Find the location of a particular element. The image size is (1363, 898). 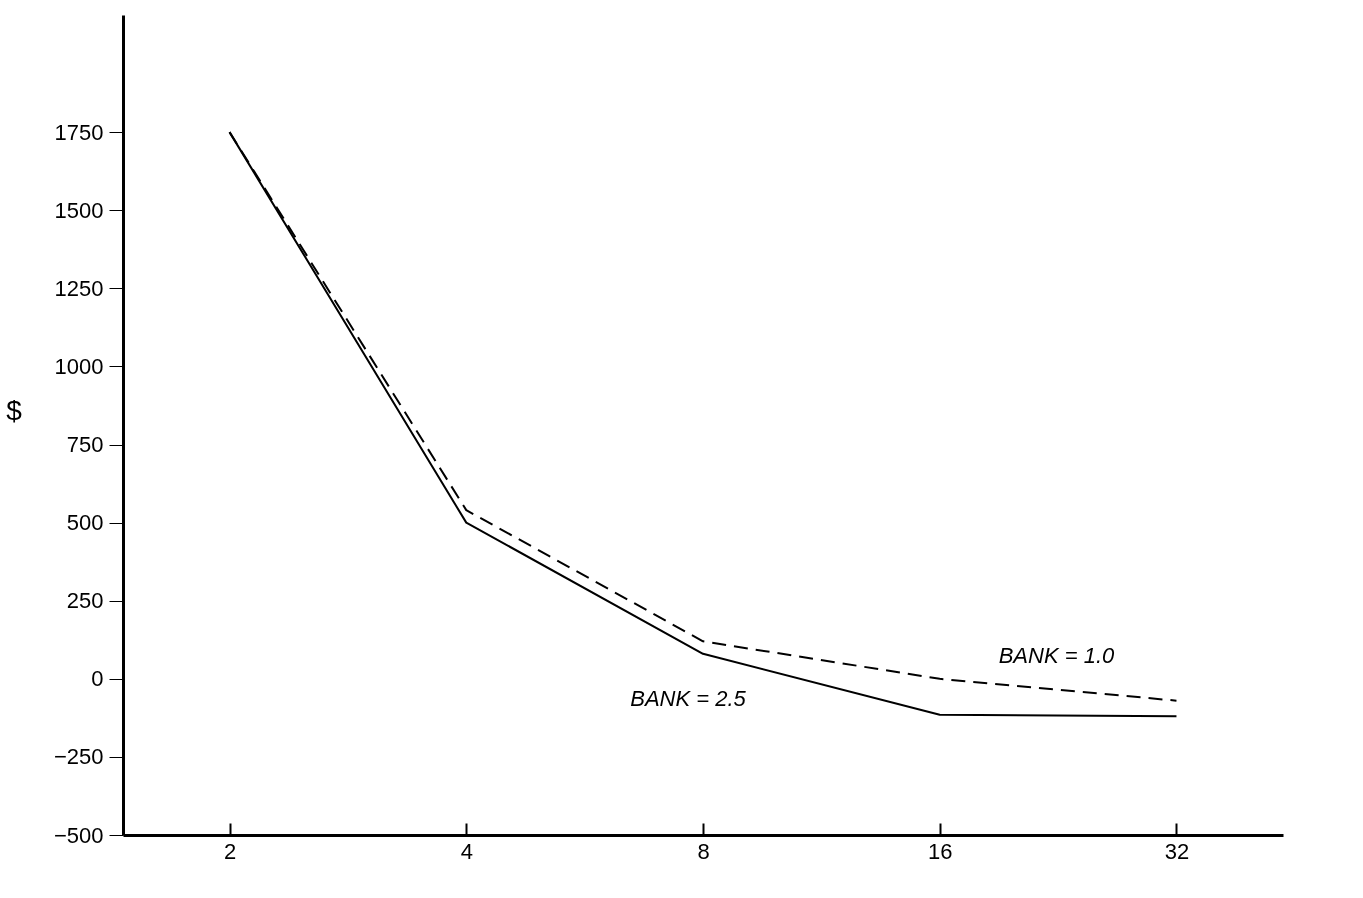

x-tick-label: 8 is located at coordinates (703, 851).